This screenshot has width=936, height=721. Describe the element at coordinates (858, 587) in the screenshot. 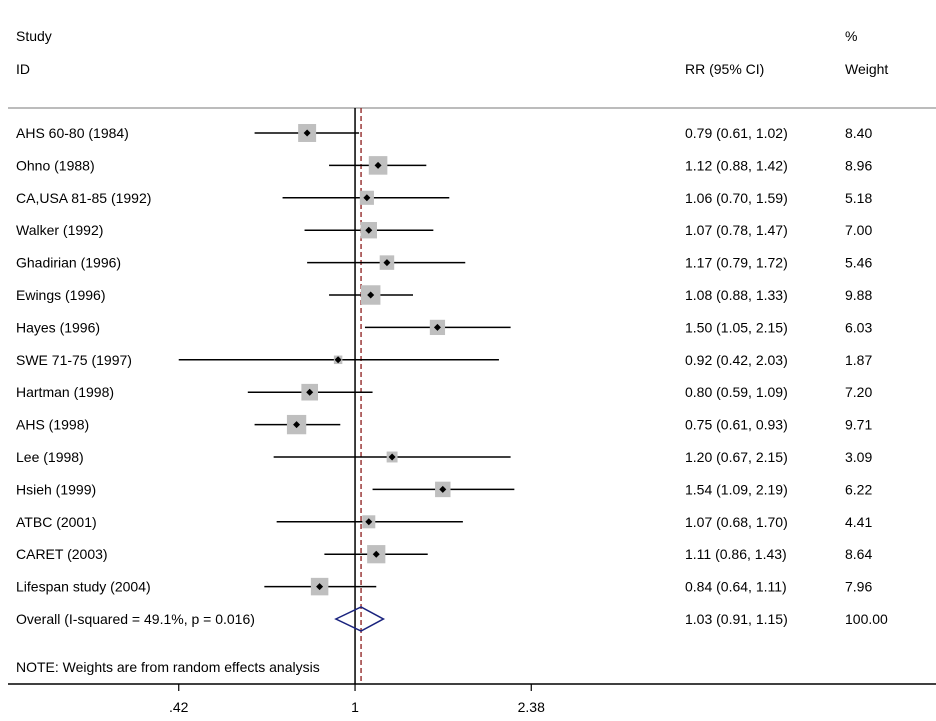

I see `weight-value: 7.96` at that location.